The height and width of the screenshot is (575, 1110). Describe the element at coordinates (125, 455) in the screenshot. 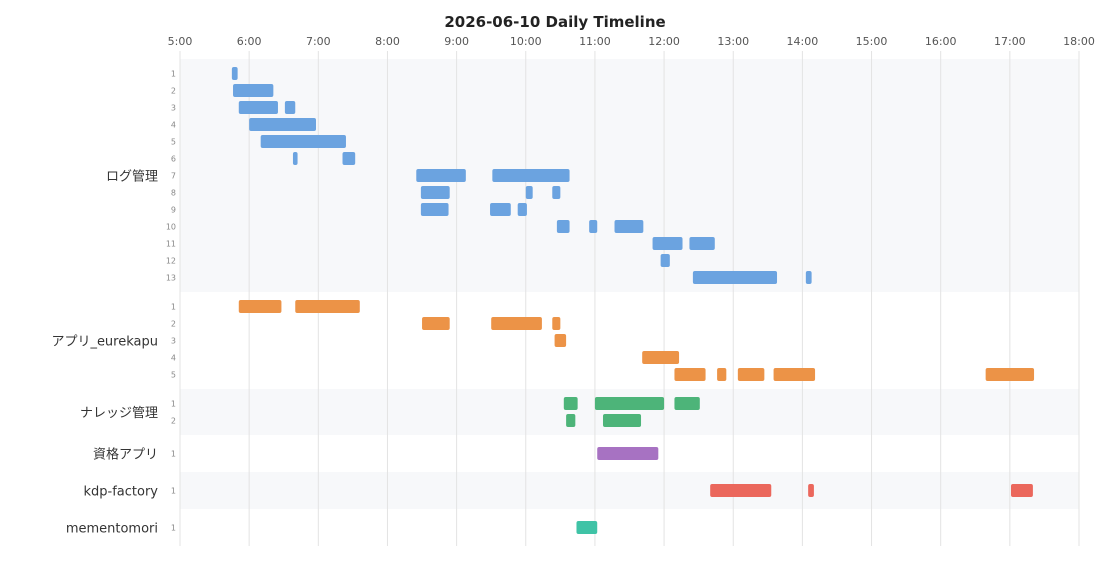

I see `group-label: 資格アプリ` at that location.